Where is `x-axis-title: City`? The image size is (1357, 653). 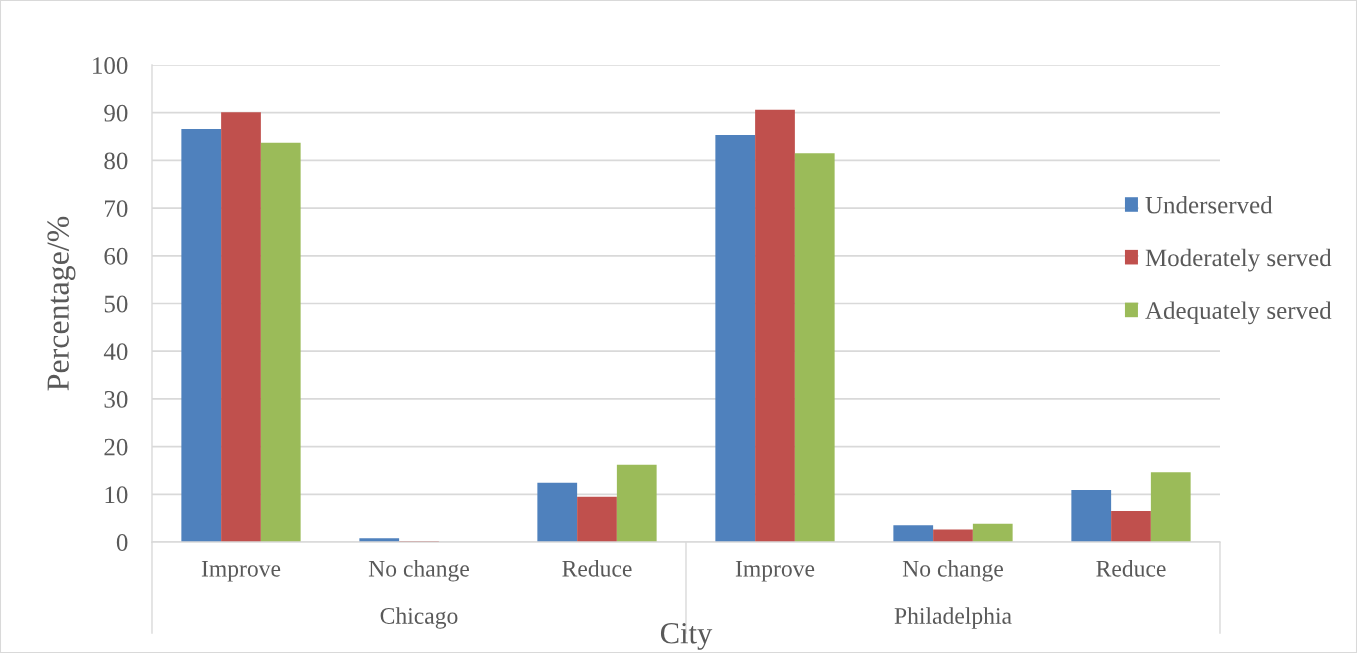
x-axis-title: City is located at coordinates (686, 636).